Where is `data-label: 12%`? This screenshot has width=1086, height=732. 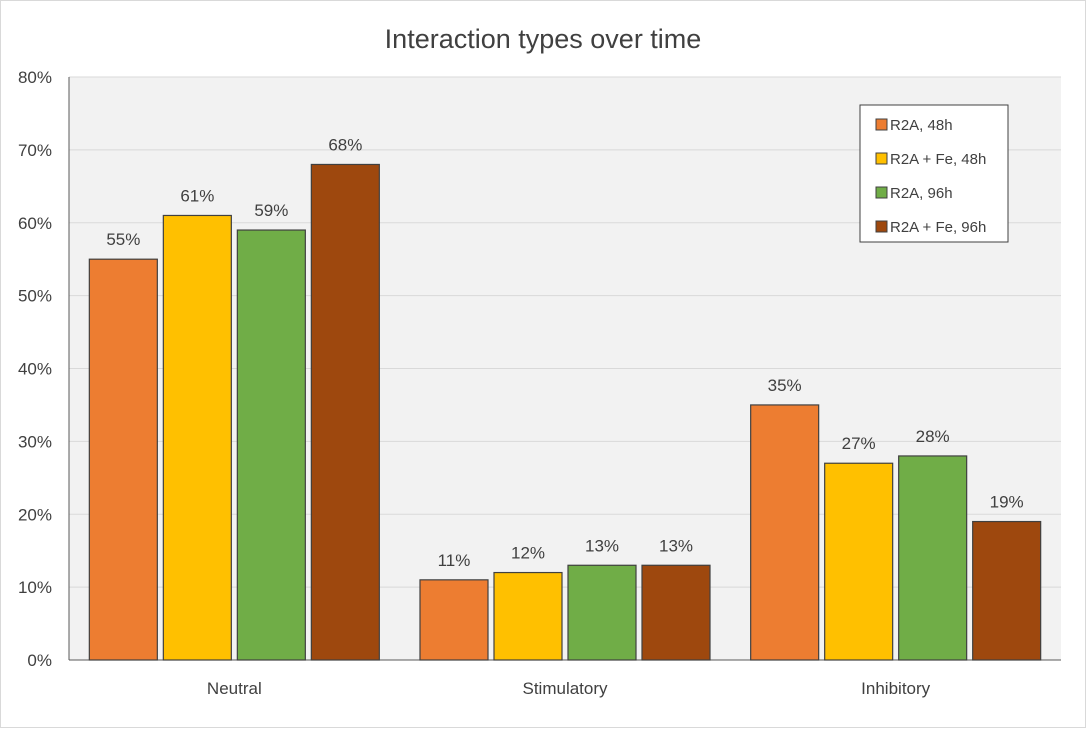 data-label: 12% is located at coordinates (528, 553).